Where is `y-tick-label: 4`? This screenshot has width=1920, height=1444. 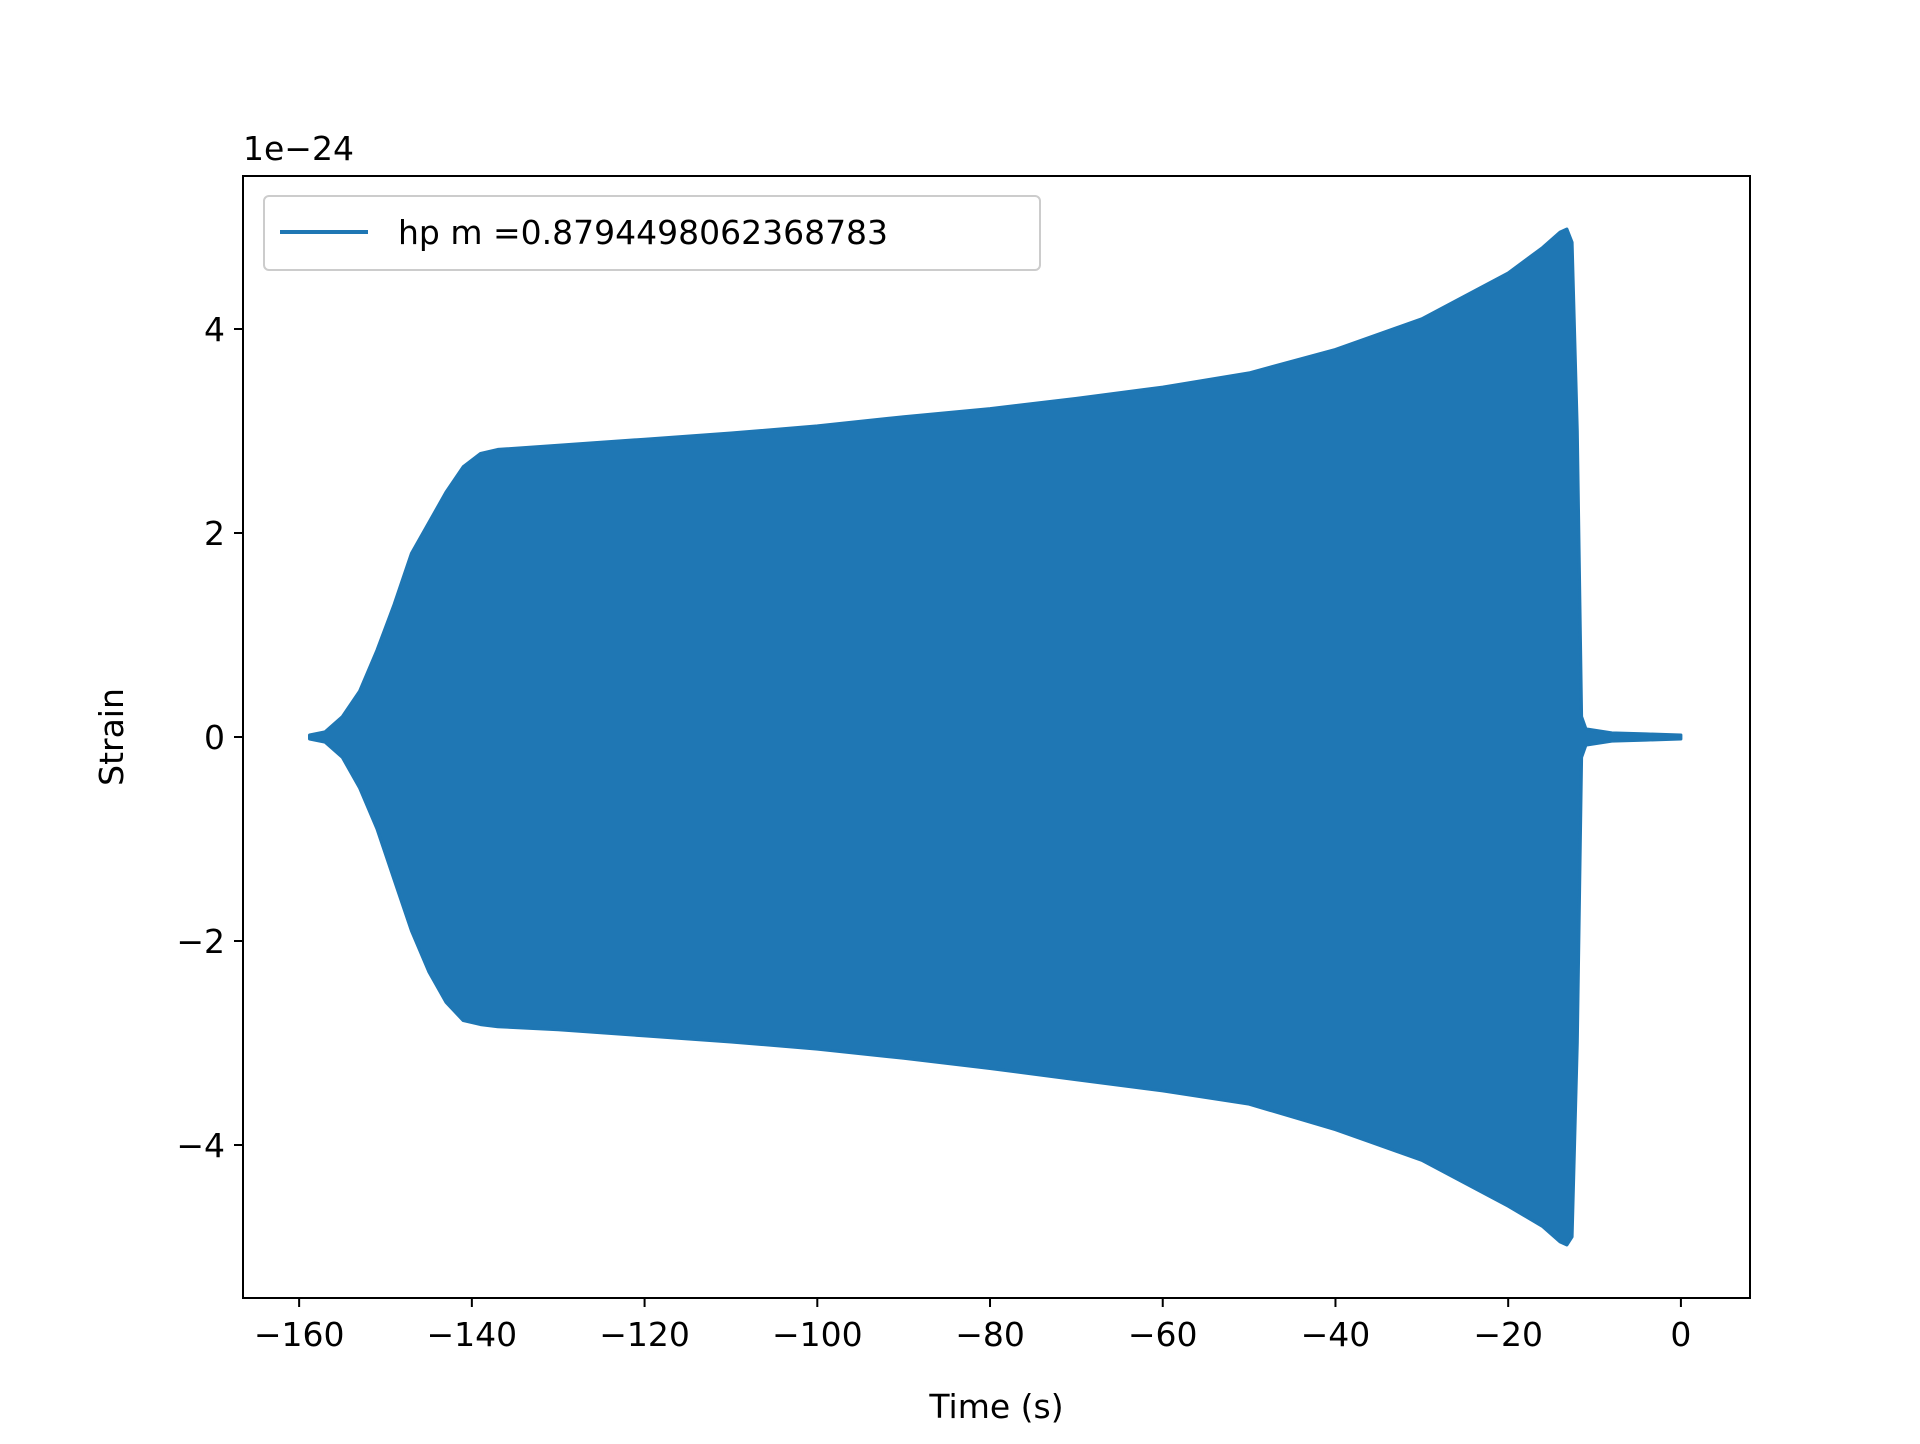 y-tick-label: 4 is located at coordinates (214, 329).